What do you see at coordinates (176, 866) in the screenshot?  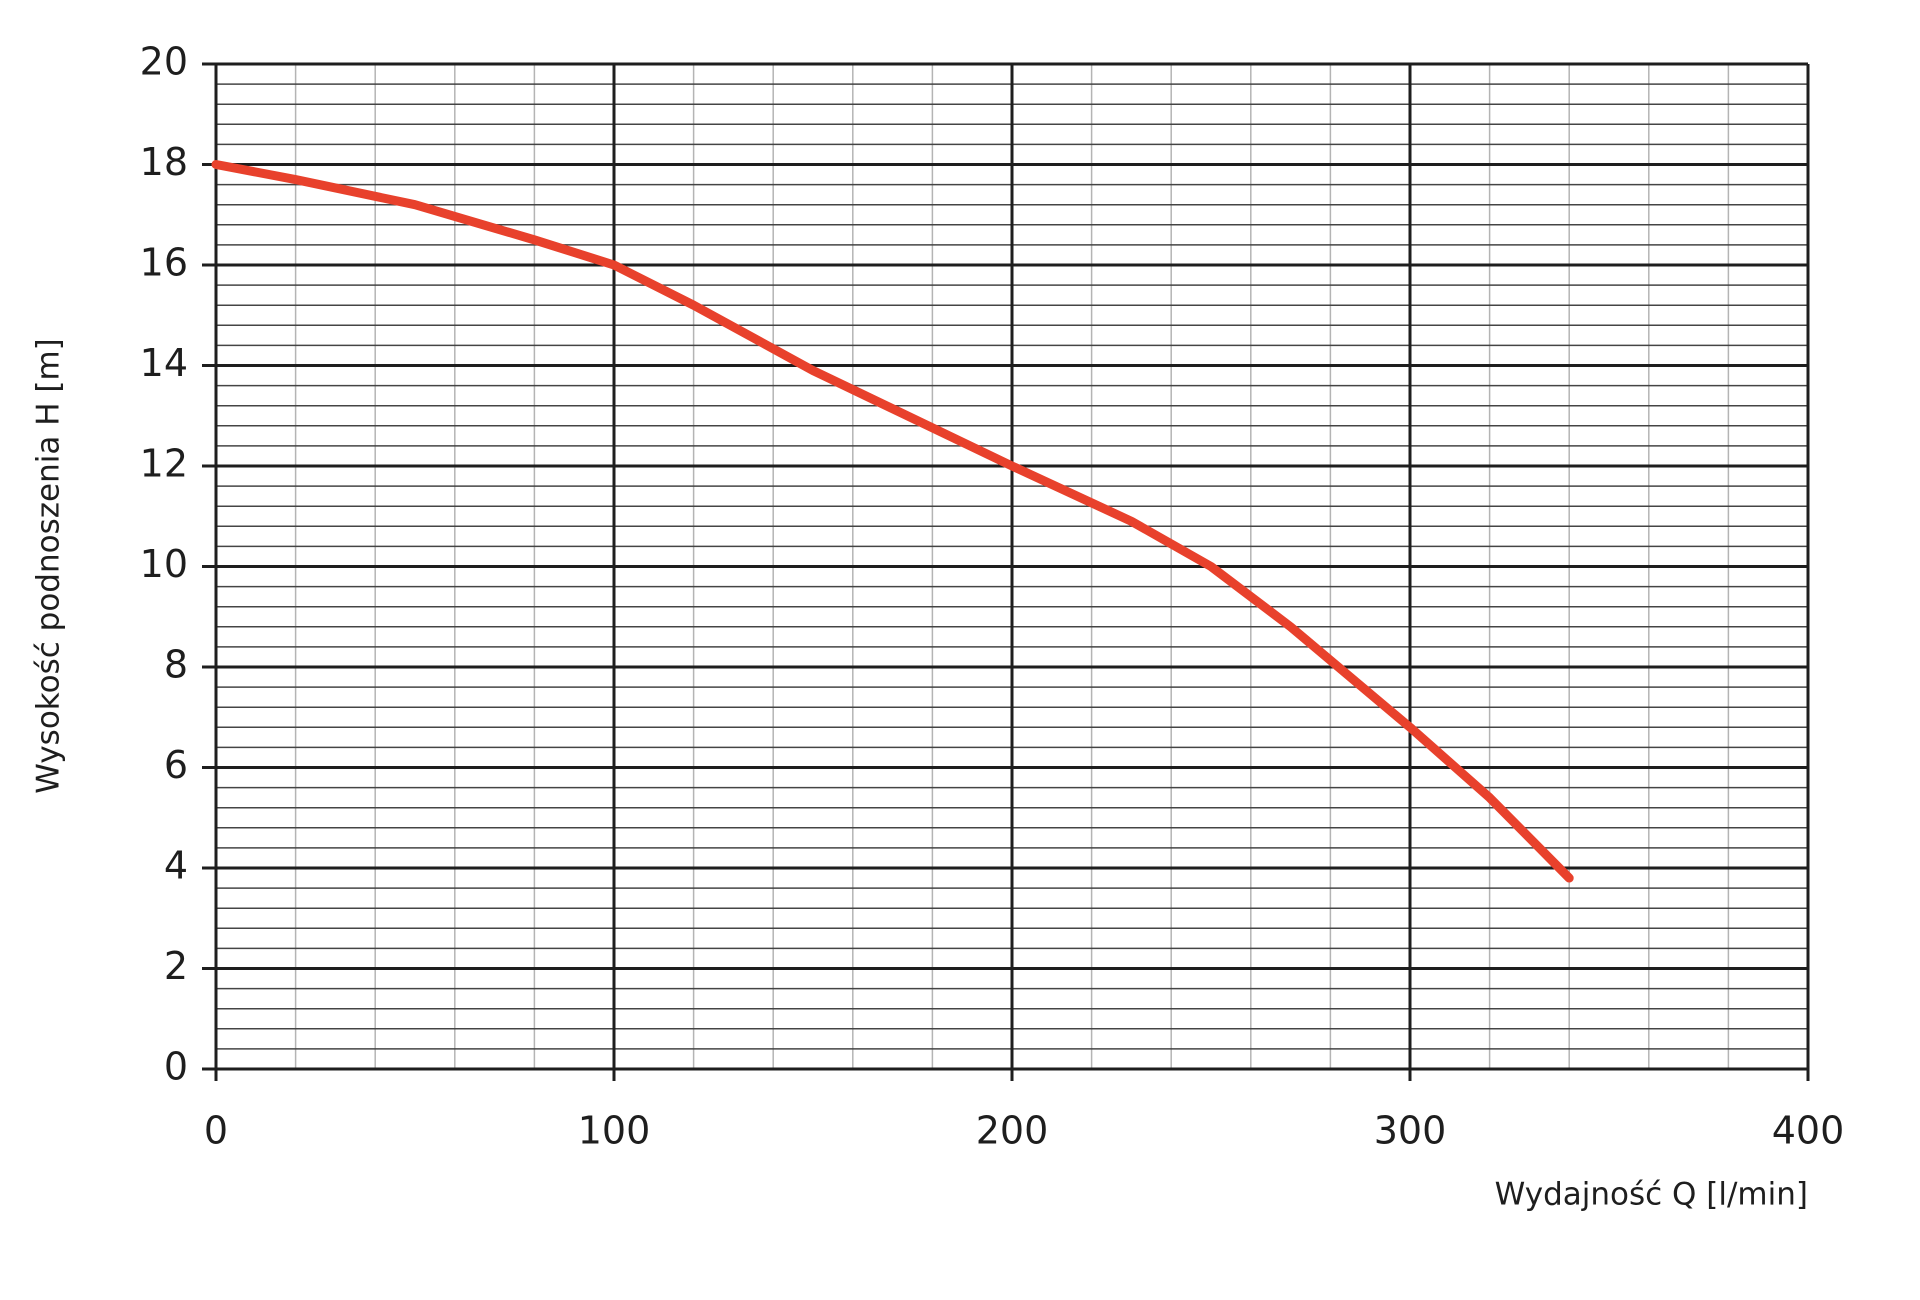 I see `y-tick-label: 4` at bounding box center [176, 866].